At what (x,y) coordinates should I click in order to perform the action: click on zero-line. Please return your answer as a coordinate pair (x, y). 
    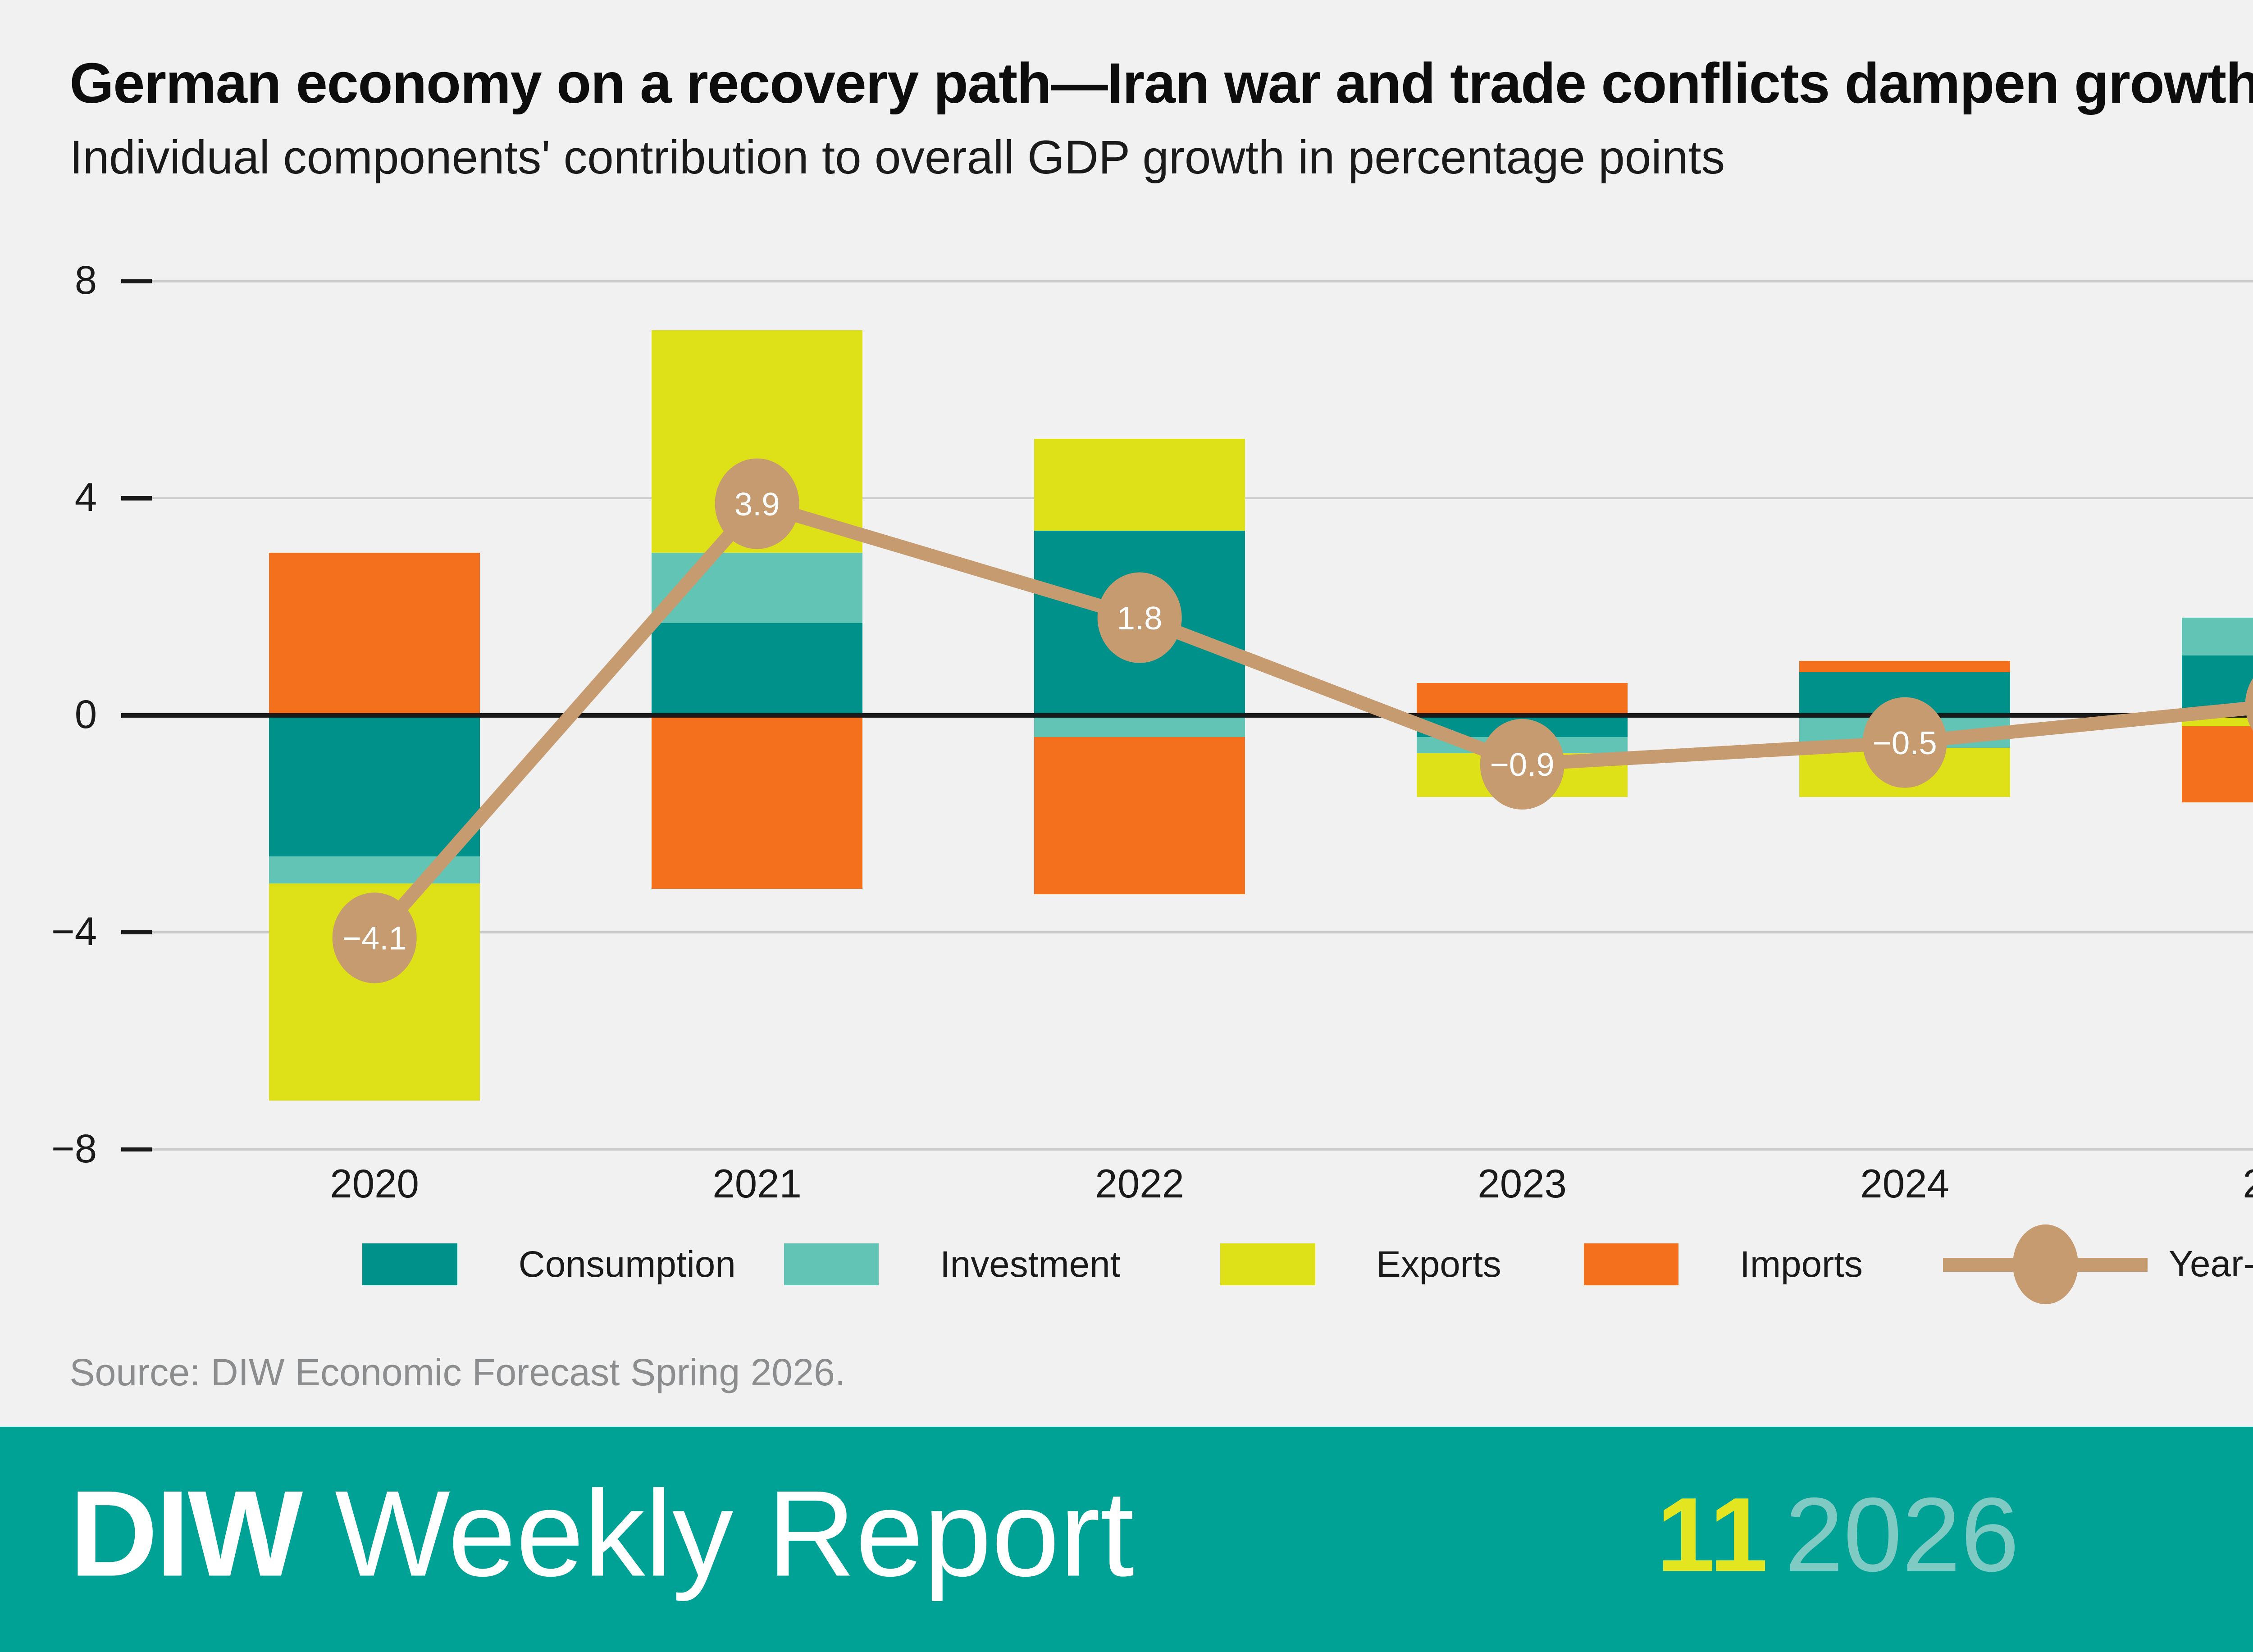
    Looking at the image, I should click on (1202, 715).